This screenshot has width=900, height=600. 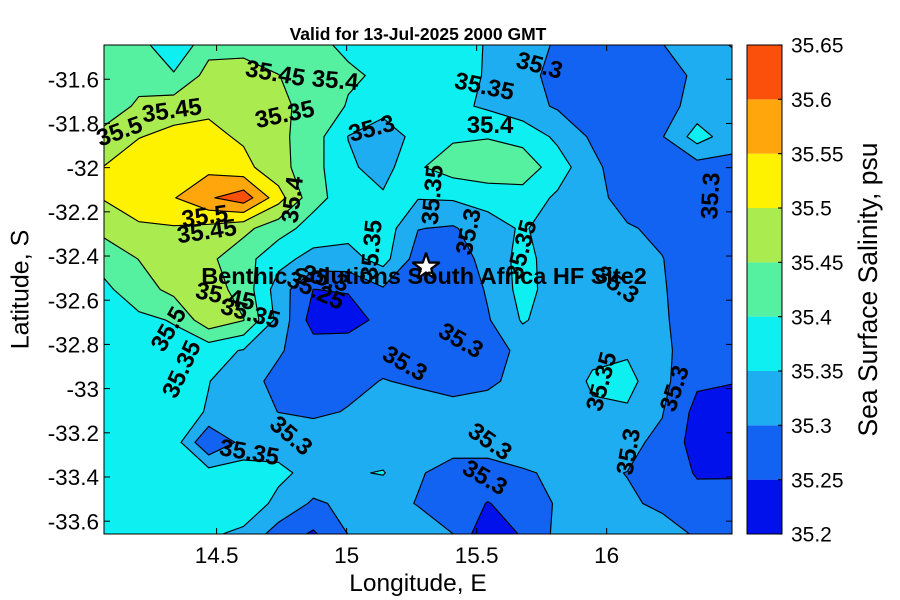 I want to click on svg-text: -33.2, so click(x=73, y=433).